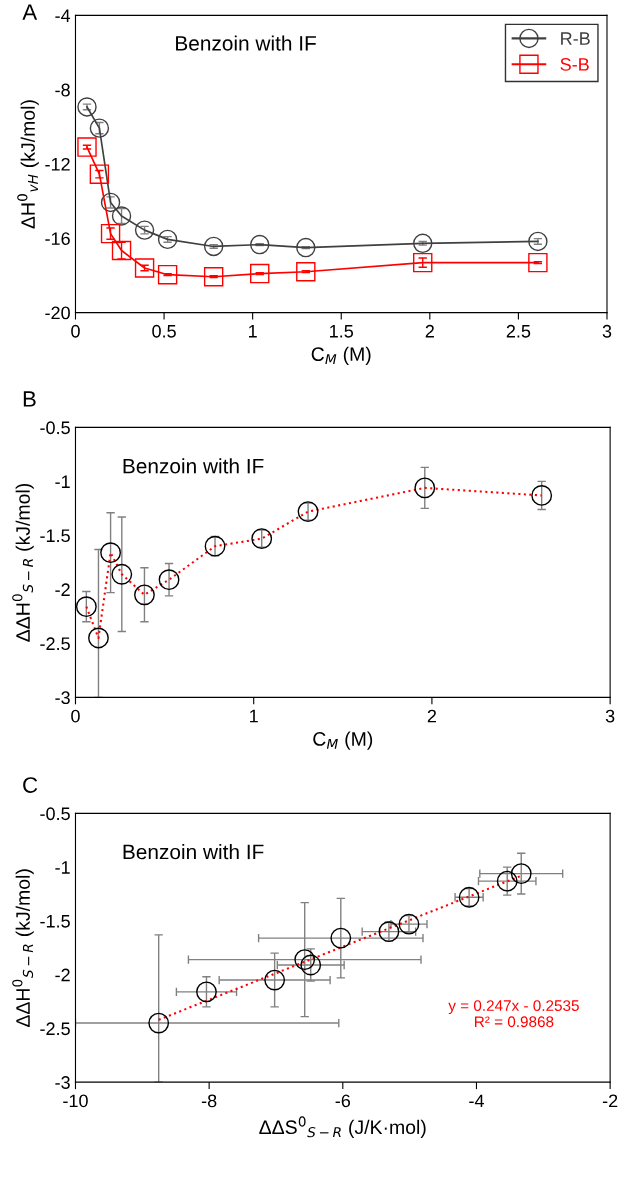 The width and height of the screenshot is (629, 1184). Describe the element at coordinates (610, 1101) in the screenshot. I see `x-tick-label: -2` at that location.